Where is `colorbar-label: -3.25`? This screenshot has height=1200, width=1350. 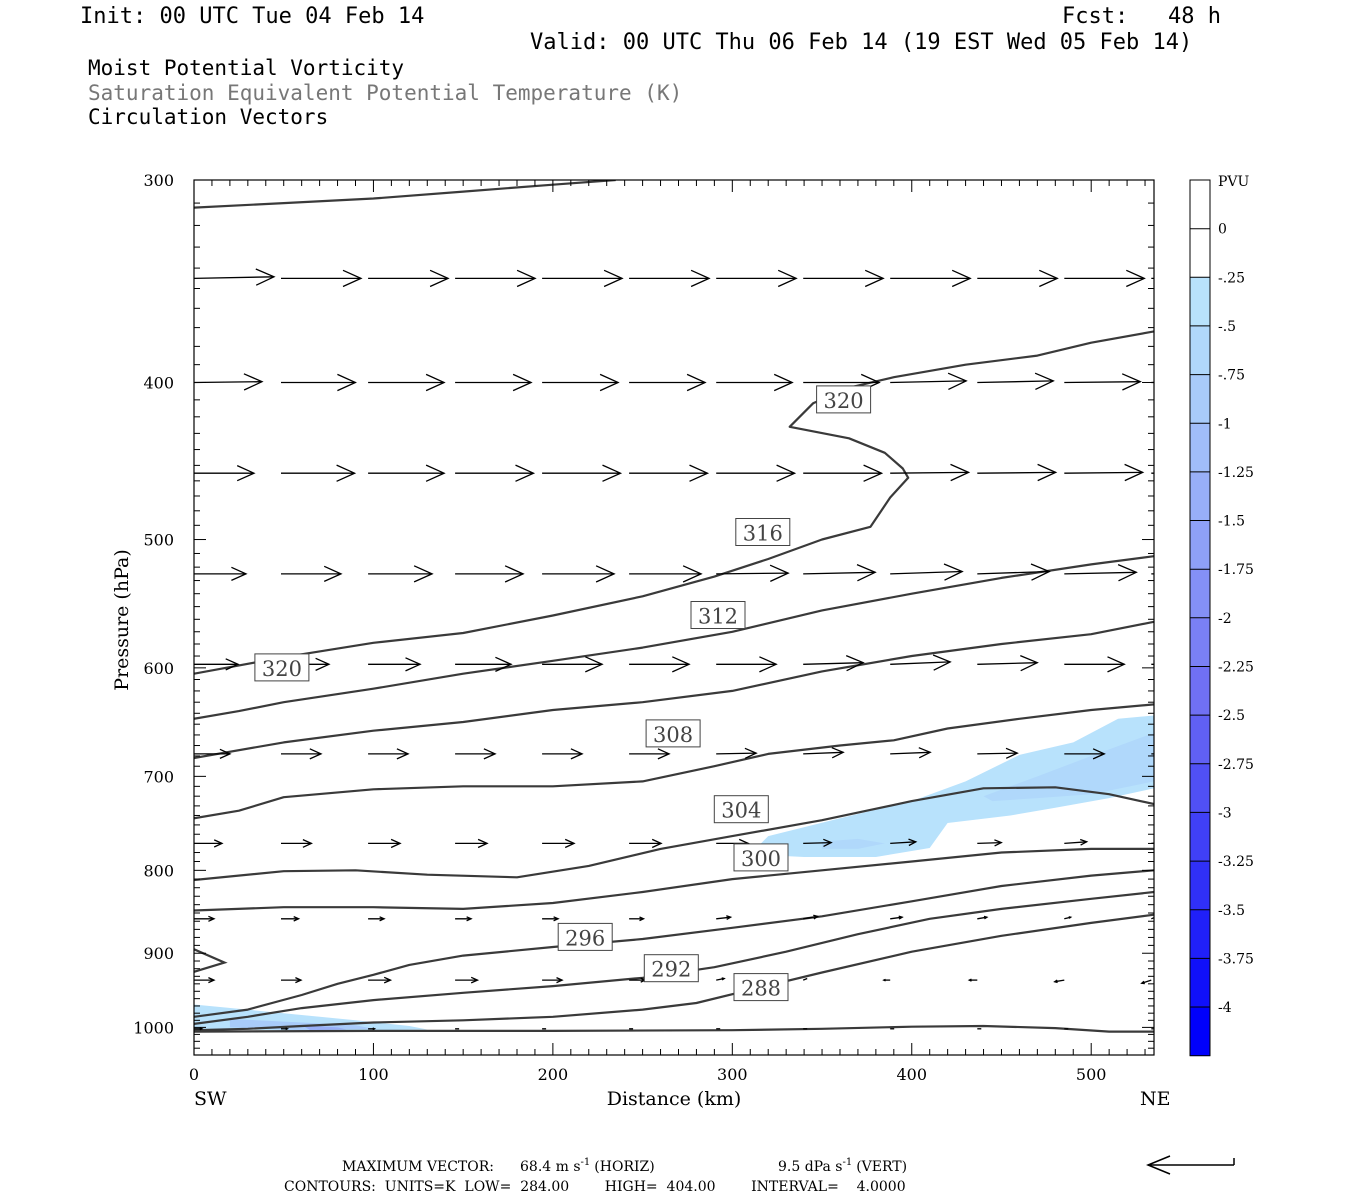 colorbar-label: -3.25 is located at coordinates (1236, 862).